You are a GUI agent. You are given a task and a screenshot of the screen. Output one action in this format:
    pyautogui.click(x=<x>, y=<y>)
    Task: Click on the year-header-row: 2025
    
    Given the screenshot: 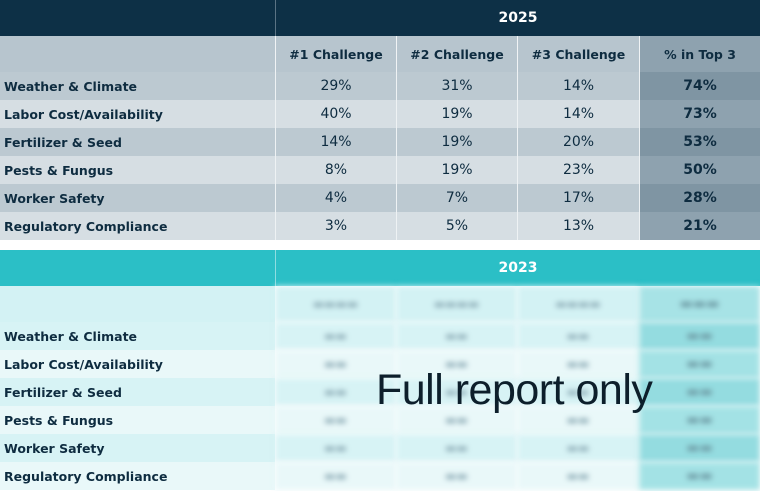 What is the action you would take?
    pyautogui.click(x=380, y=18)
    